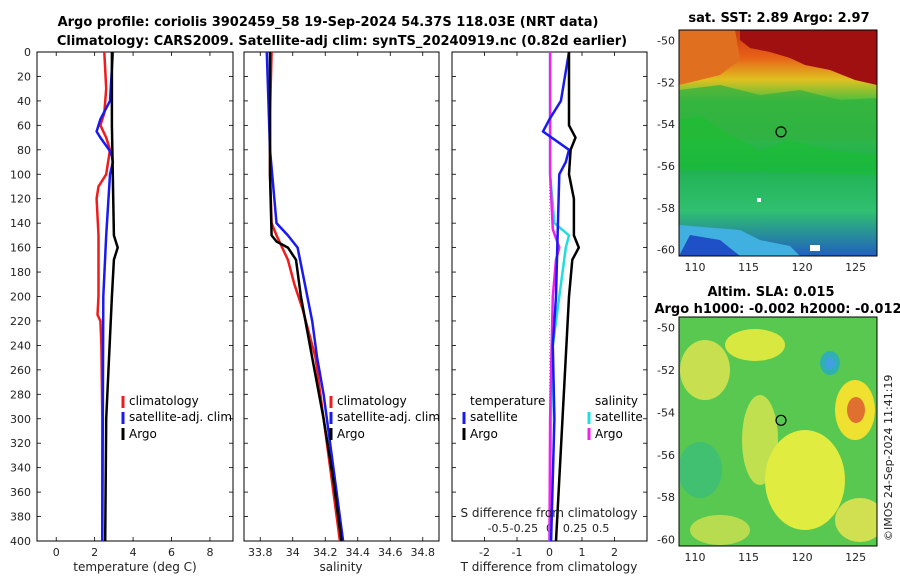  Describe the element at coordinates (20, 174) in the screenshot. I see `y-tick-label: 100` at that location.